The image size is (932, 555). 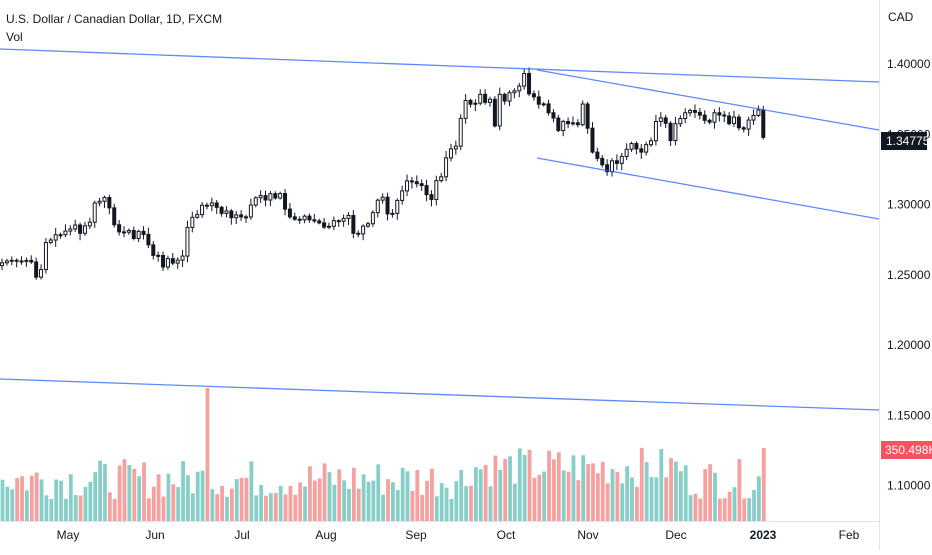 I want to click on trendline-channel-top, so click(x=708, y=100).